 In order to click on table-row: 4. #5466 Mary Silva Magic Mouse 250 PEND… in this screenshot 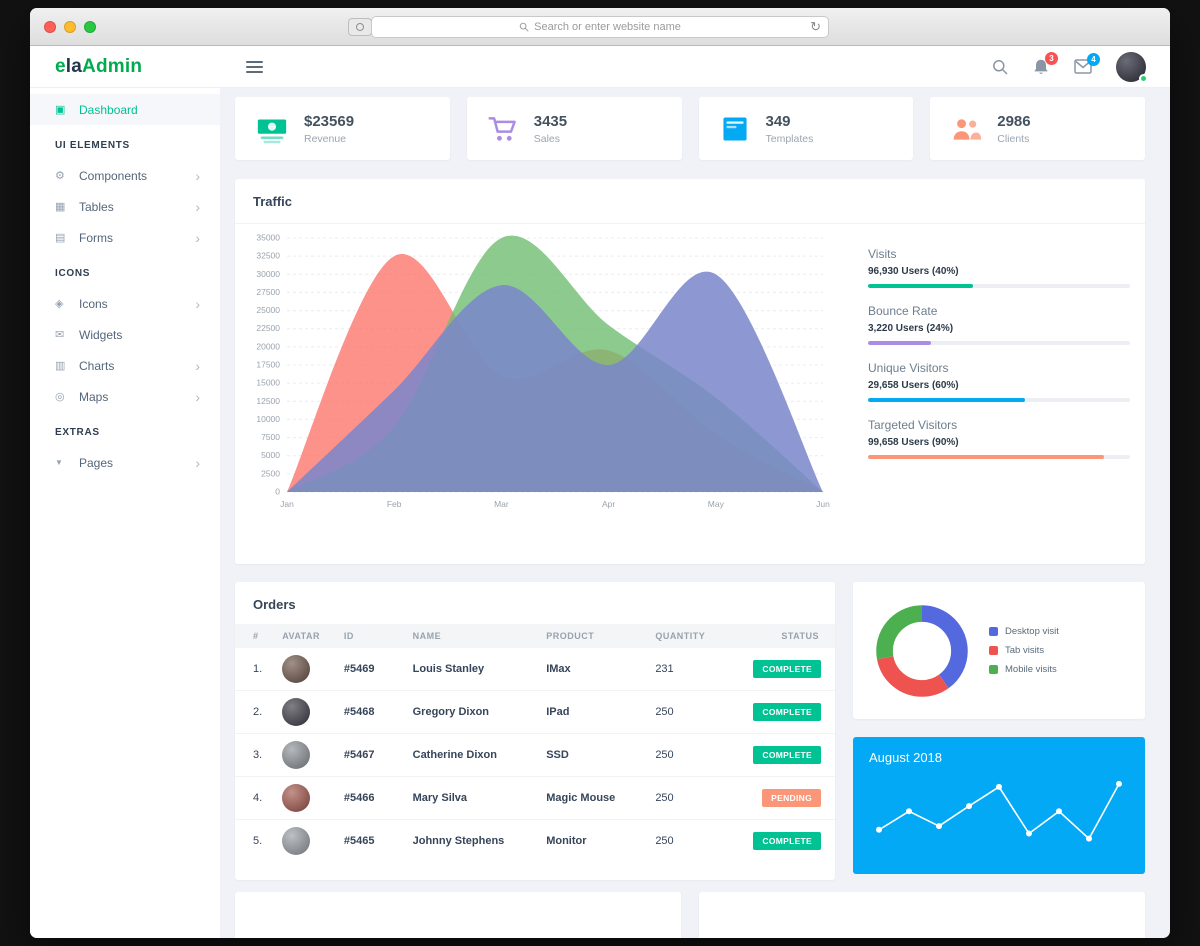, I will do `click(535, 798)`.